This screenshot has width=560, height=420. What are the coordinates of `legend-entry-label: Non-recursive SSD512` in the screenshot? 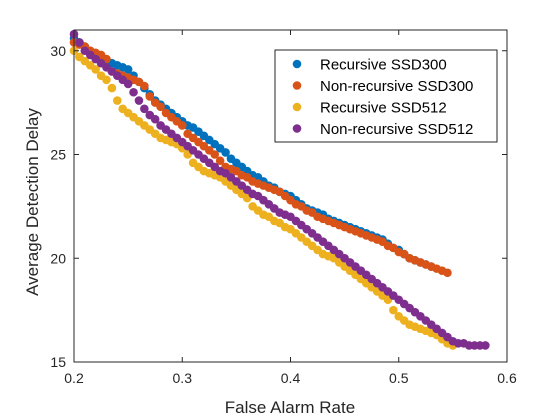 It's located at (396, 129).